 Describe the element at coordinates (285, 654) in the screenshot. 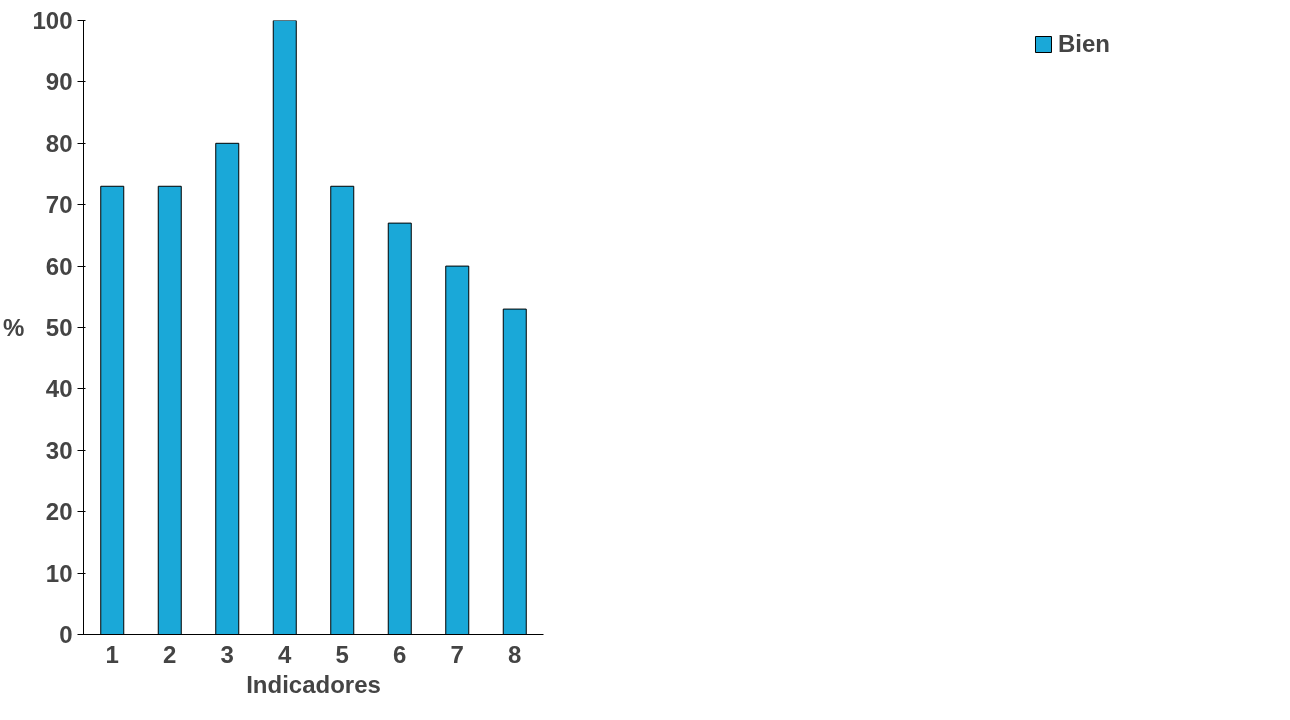

I see `x-tick-label: 4` at that location.